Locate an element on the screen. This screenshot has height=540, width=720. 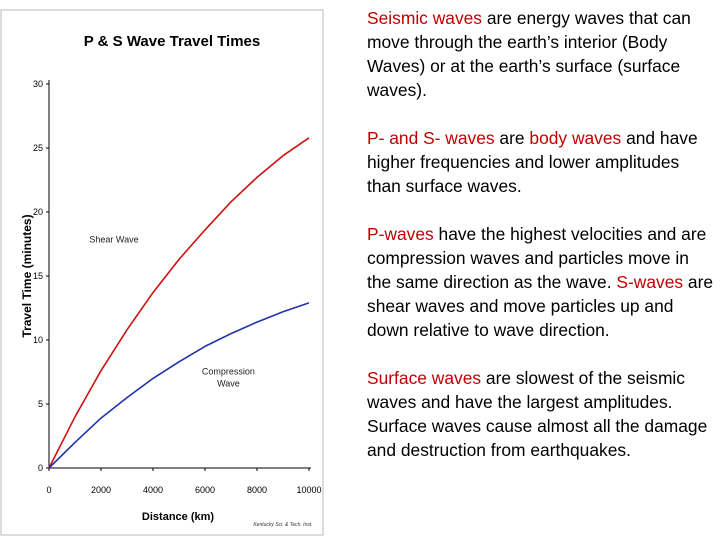
shear-wave-label: Shear Wave is located at coordinates (113, 240).